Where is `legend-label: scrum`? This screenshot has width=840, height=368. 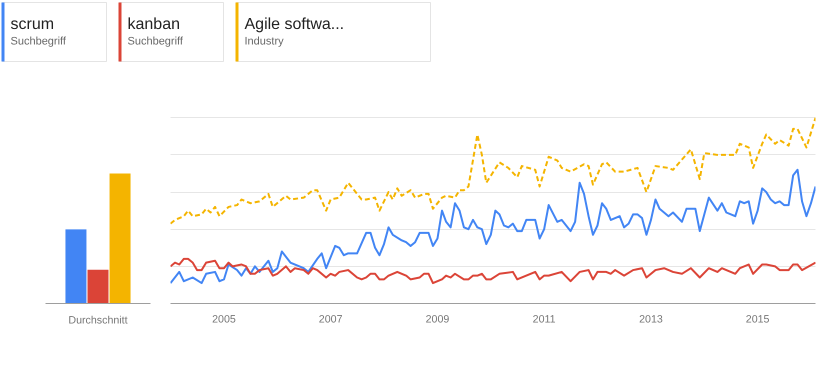
legend-label: scrum is located at coordinates (32, 24).